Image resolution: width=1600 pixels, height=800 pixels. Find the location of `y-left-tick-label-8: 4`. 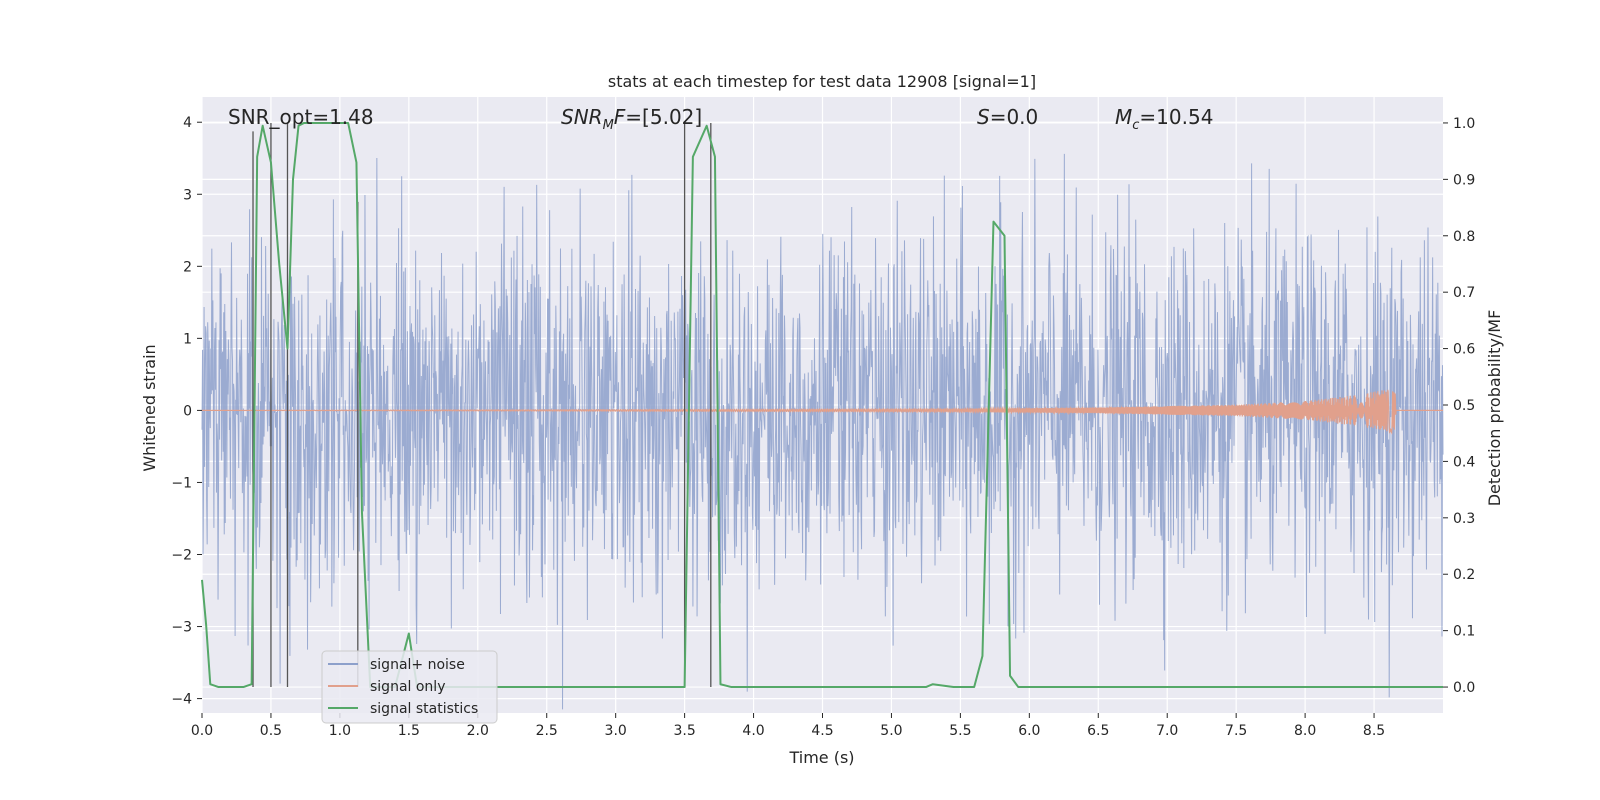

y-left-tick-label-8: 4 is located at coordinates (187, 123).